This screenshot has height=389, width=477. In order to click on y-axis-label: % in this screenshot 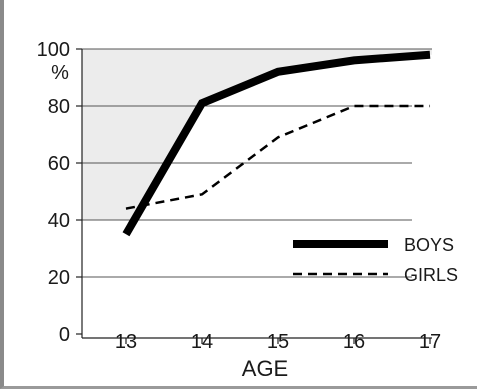, I will do `click(60, 73)`.